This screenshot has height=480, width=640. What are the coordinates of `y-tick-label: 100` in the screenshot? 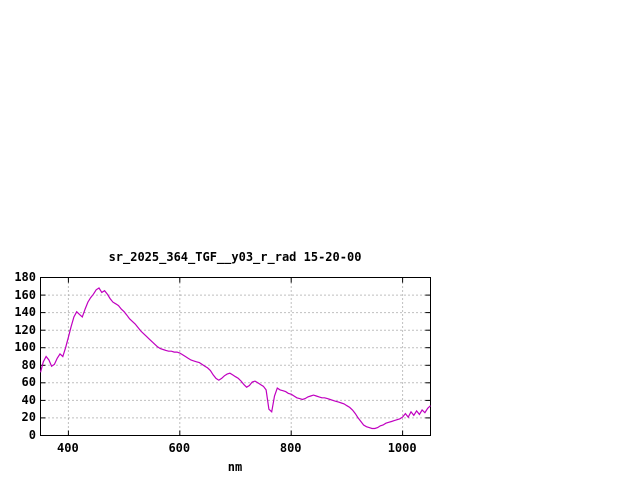 It's located at (25, 347).